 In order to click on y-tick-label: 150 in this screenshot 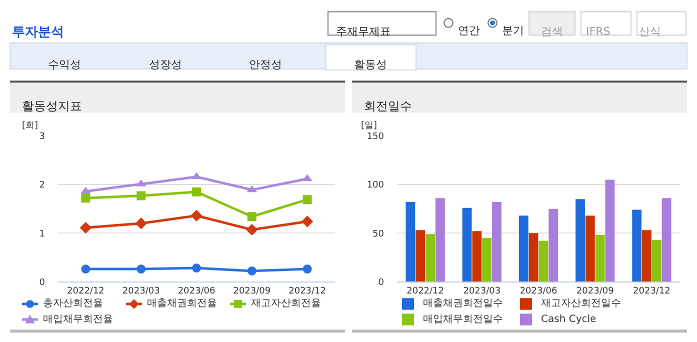, I will do `click(375, 137)`.